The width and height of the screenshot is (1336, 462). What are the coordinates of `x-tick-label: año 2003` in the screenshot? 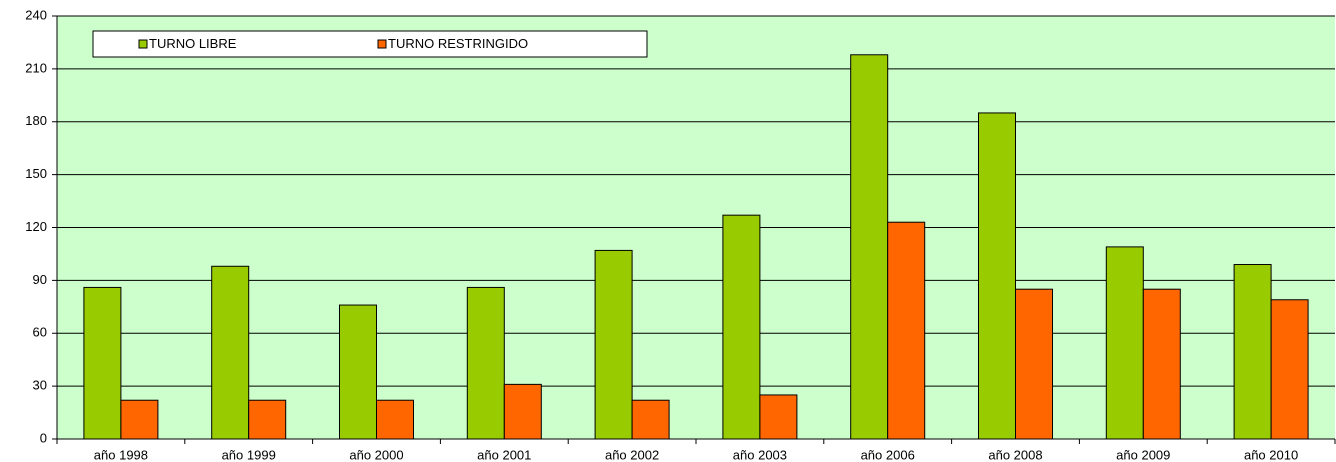 It's located at (760, 454).